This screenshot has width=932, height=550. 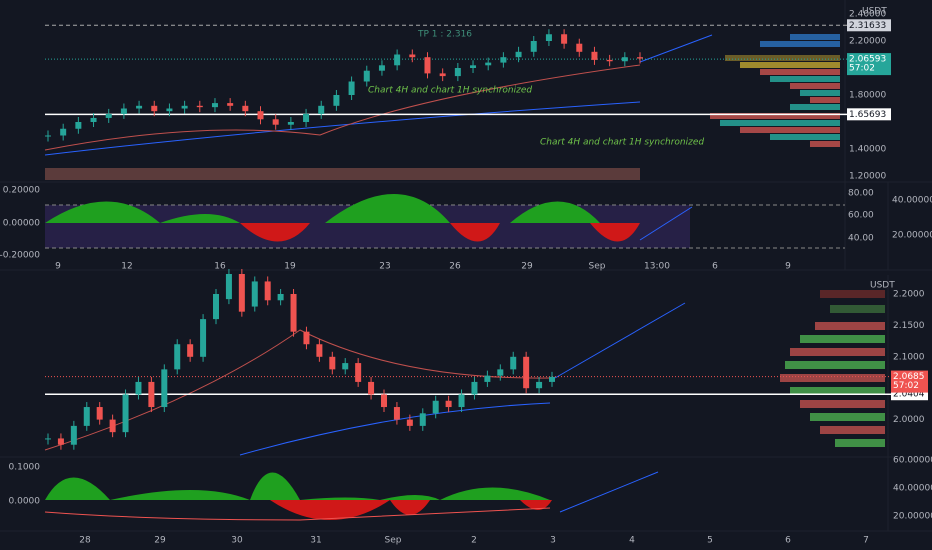 I want to click on date-label: 2, so click(x=474, y=541).